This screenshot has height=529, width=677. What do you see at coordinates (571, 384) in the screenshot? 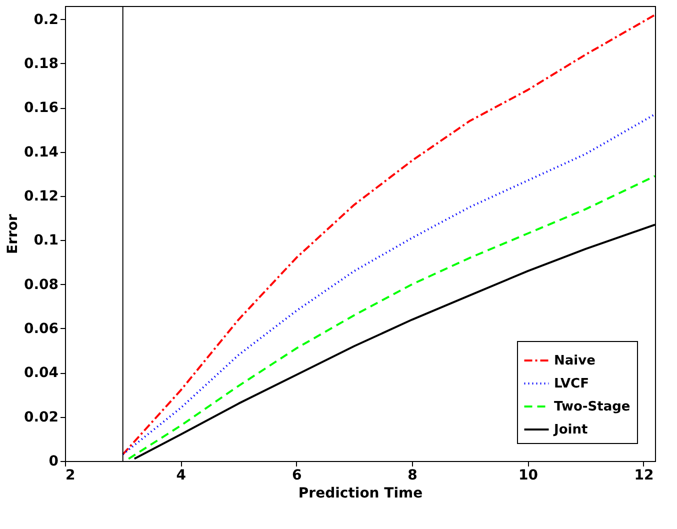
I see `legend-label: LVCF` at bounding box center [571, 384].